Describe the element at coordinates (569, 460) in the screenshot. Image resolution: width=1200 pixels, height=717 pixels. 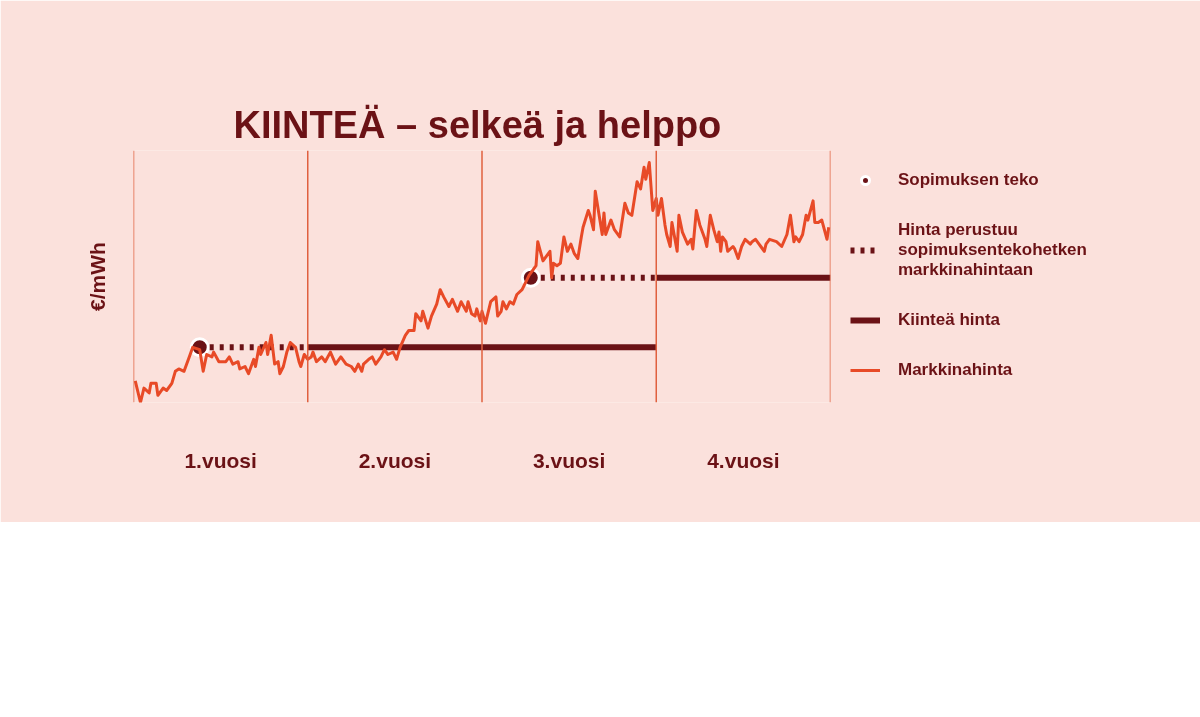
I see `x-tick-label: 3.vuosi` at that location.